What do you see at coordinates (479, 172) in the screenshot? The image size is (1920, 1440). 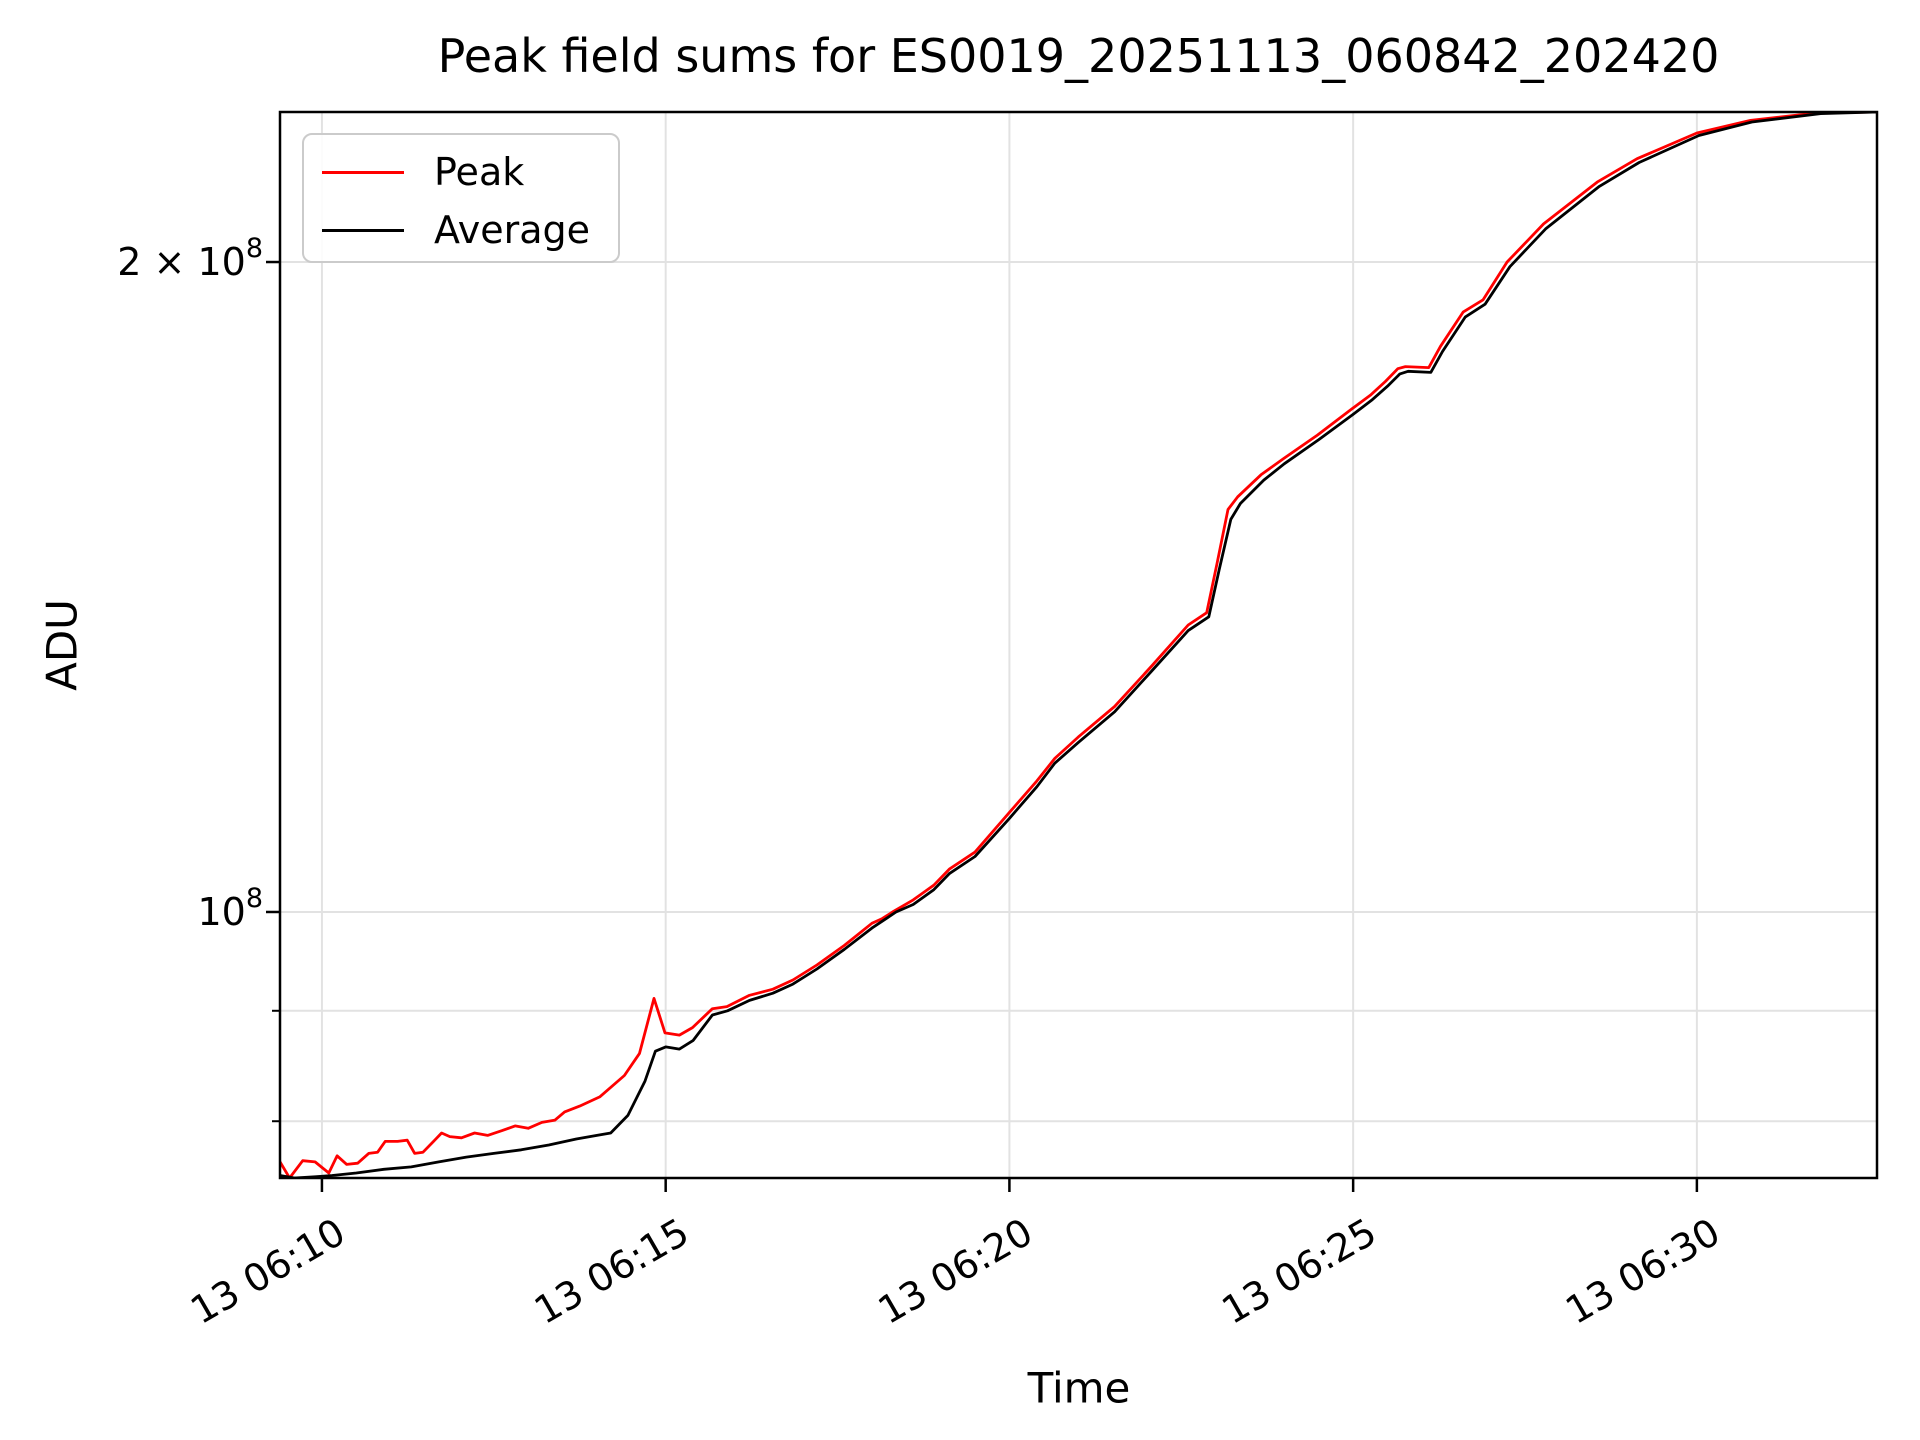 I see `legend-label-peak: Peak` at bounding box center [479, 172].